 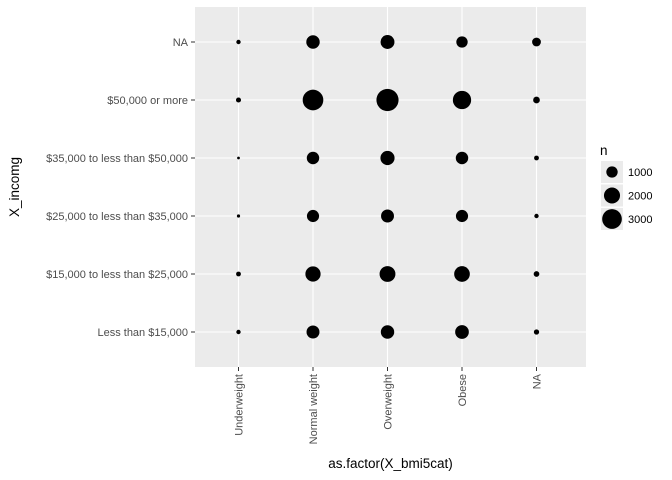 I want to click on y-tick-label: Less than $15,000, so click(x=142, y=333).